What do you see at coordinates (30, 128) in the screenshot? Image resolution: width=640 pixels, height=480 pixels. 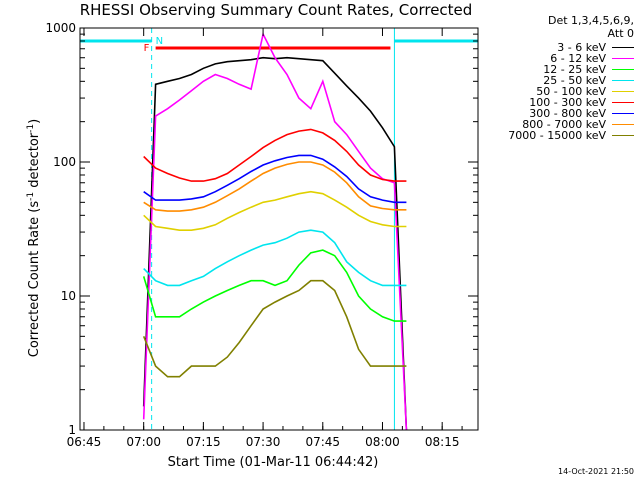 I see `y-axis-label-sup2: -1` at bounding box center [30, 128].